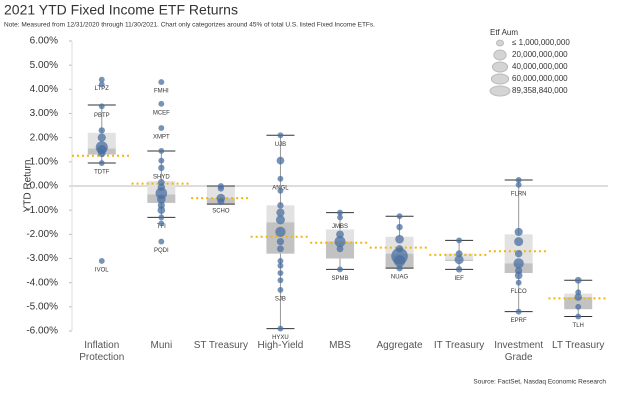 This screenshot has height=400, width=636. Describe the element at coordinates (578, 345) in the screenshot. I see `x-tick-label: LT Treasury` at that location.